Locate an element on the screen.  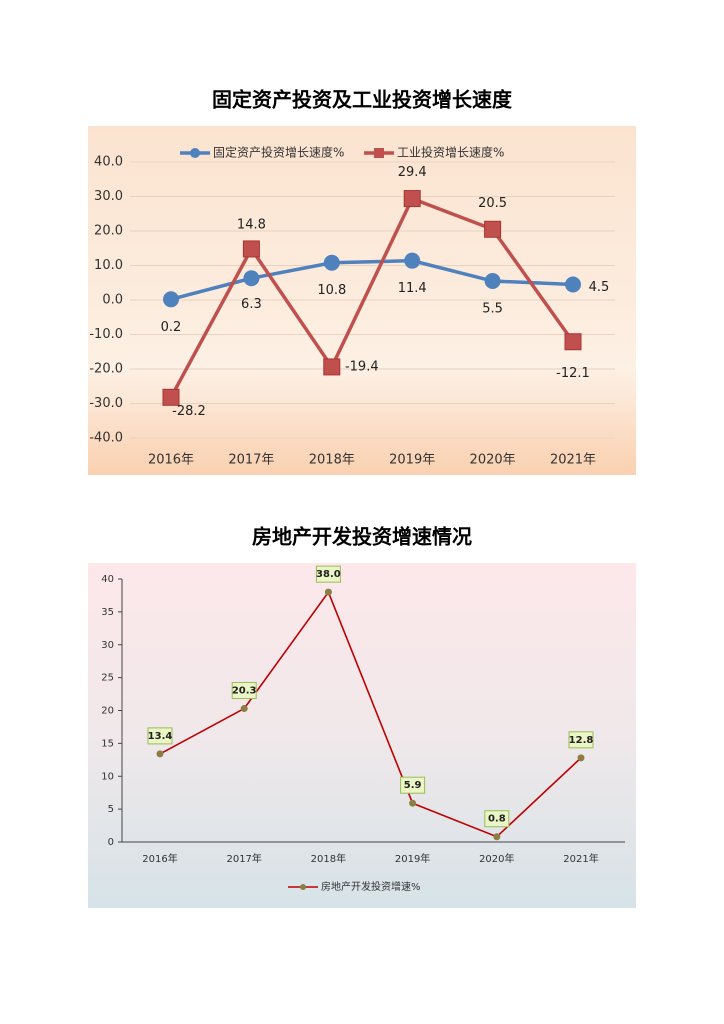
data-label: 0.2 is located at coordinates (171, 327).